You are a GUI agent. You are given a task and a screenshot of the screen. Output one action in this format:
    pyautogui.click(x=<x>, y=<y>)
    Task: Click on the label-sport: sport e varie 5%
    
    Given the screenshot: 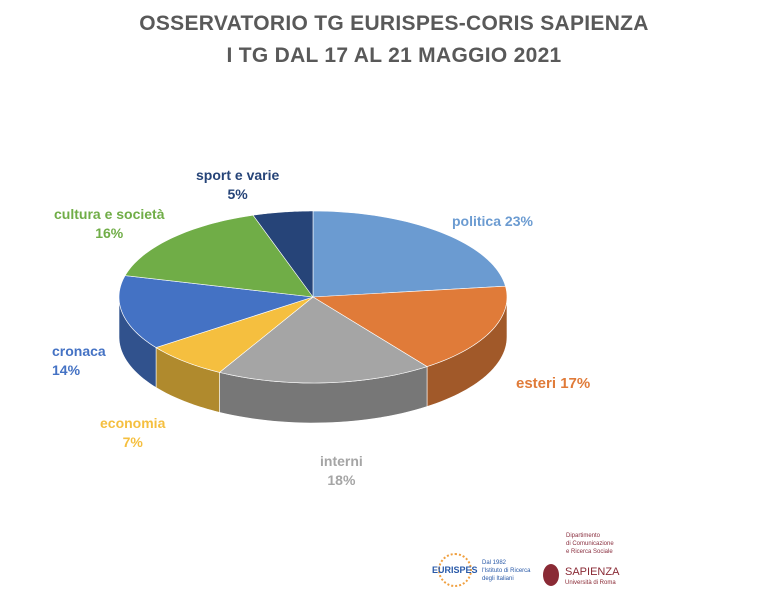 What is the action you would take?
    pyautogui.click(x=238, y=184)
    